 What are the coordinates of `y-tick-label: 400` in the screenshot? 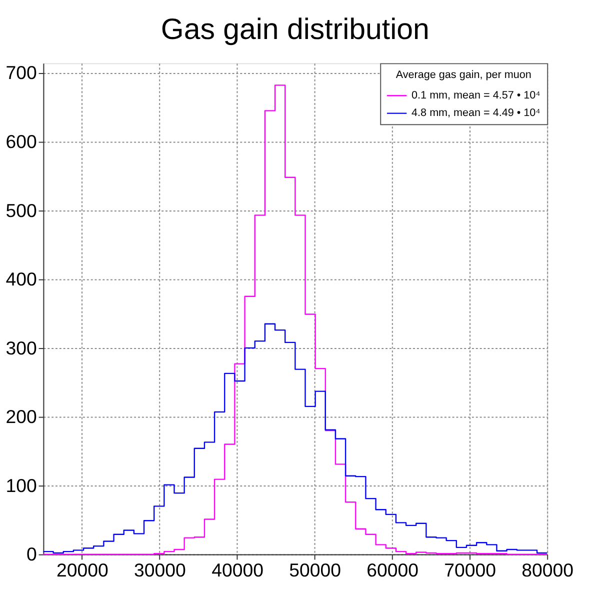 It's located at (21, 279).